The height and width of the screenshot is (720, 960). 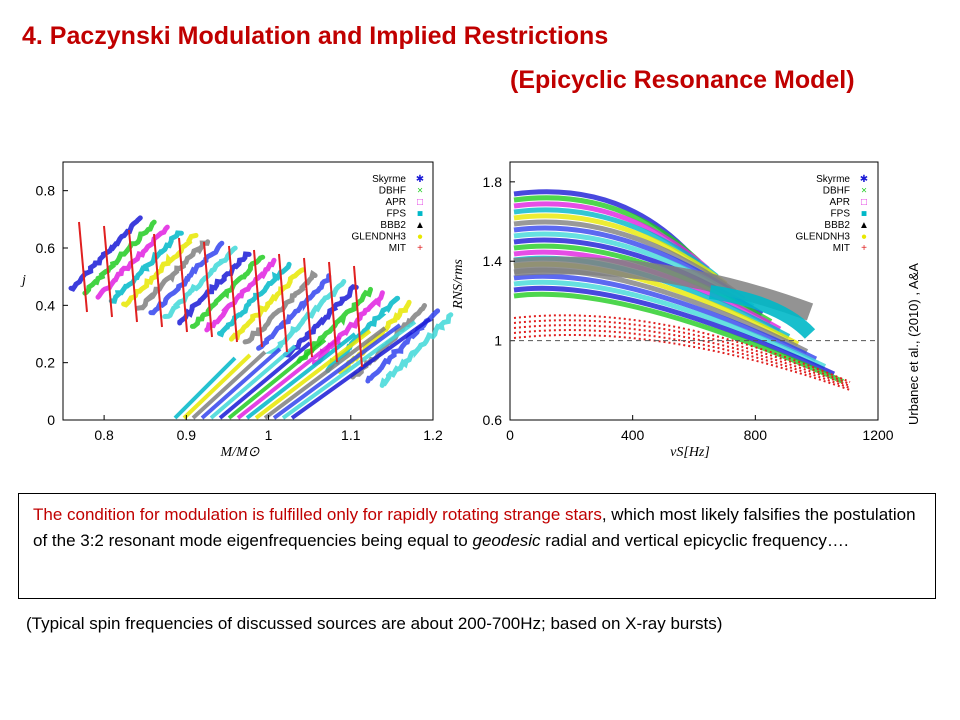 I want to click on right-x-tick-label: 0, so click(x=510, y=435).